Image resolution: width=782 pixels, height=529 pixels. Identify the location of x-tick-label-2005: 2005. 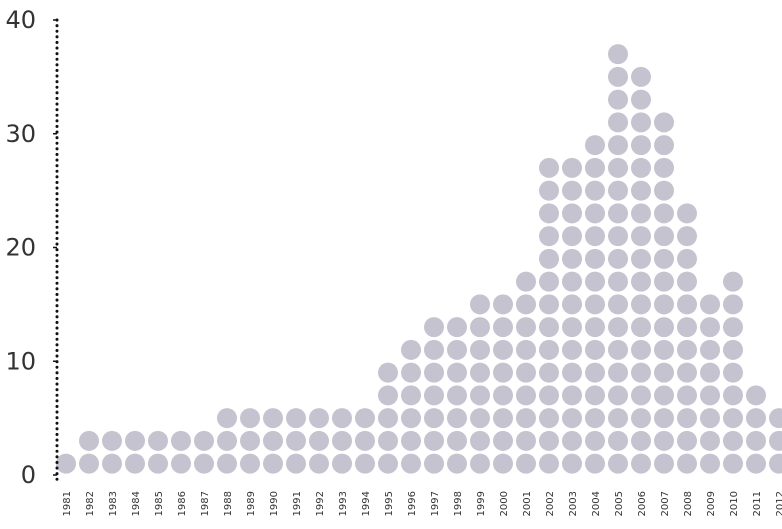
(619, 503).